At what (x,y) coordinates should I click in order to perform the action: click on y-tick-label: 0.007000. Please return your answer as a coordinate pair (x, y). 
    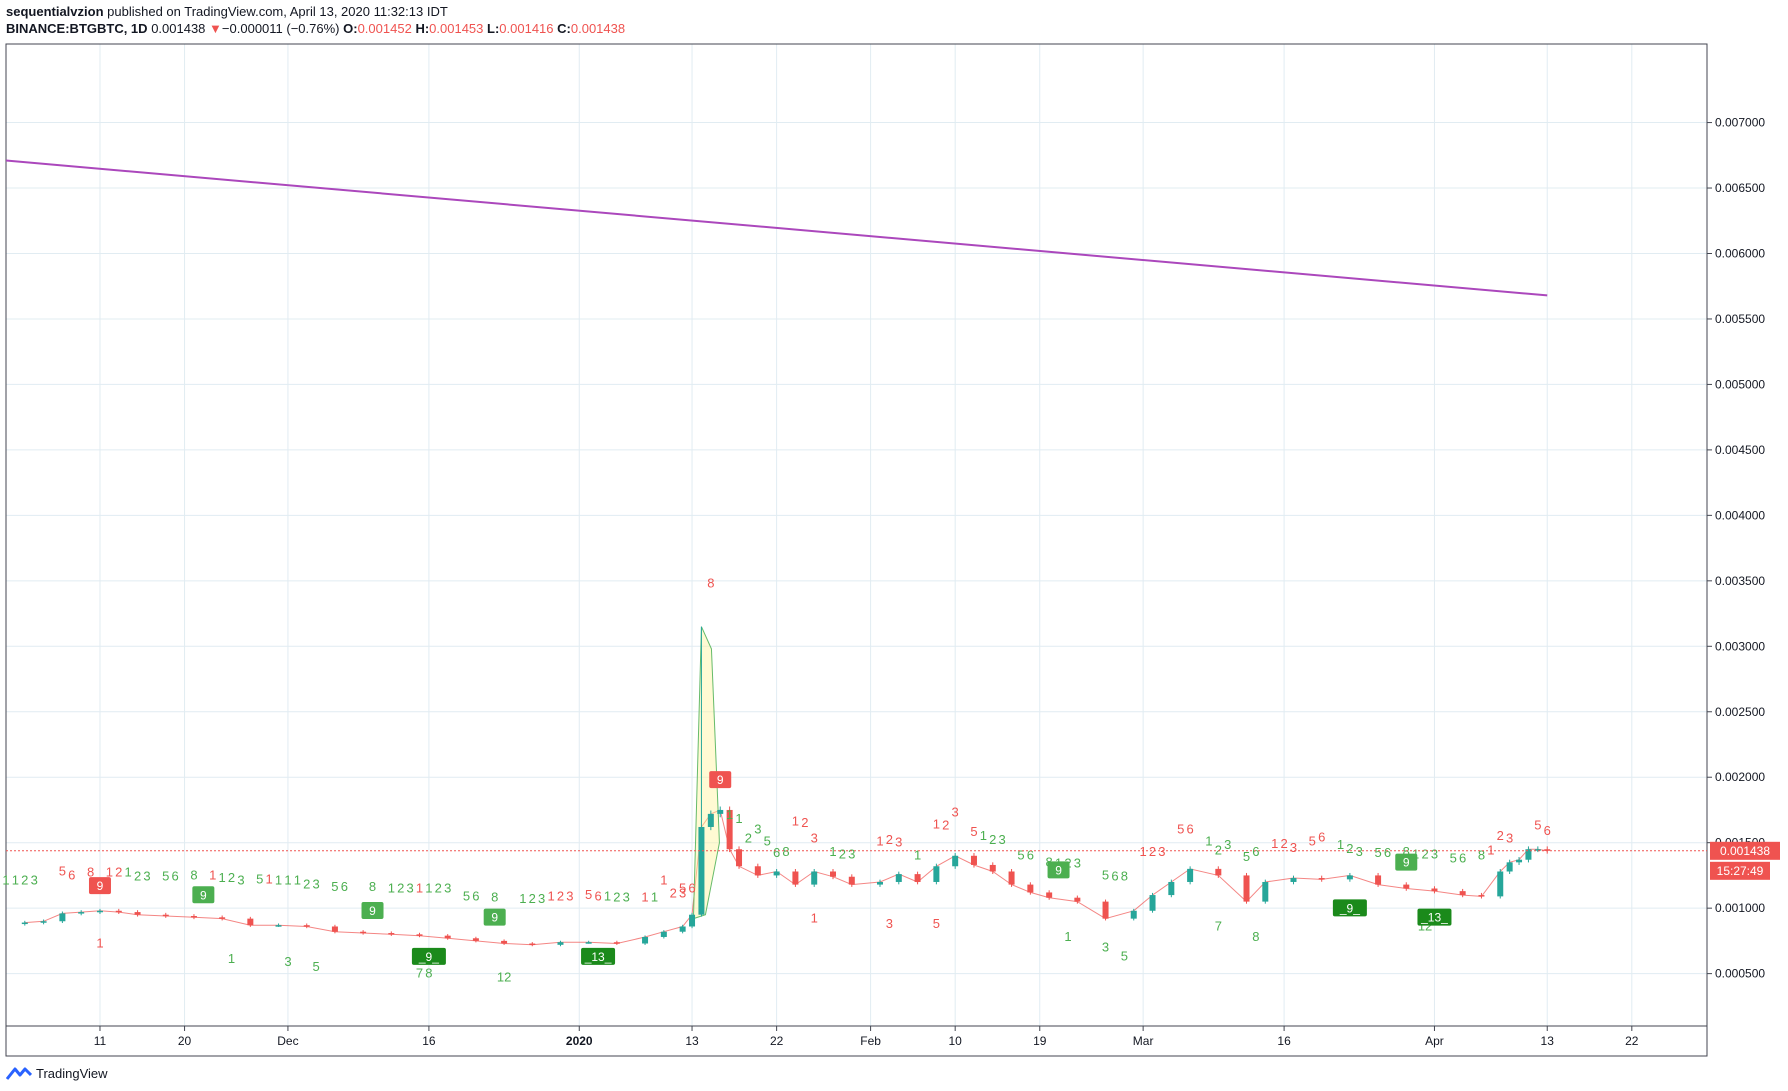
    Looking at the image, I should click on (1740, 123).